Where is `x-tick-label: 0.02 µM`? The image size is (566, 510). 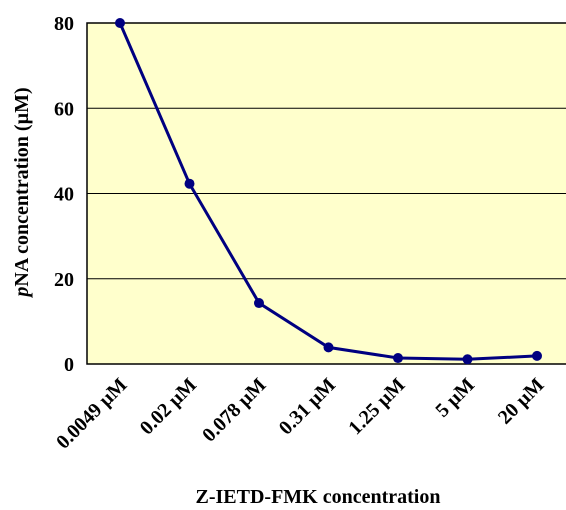 x-tick-label: 0.02 µM is located at coordinates (168, 406).